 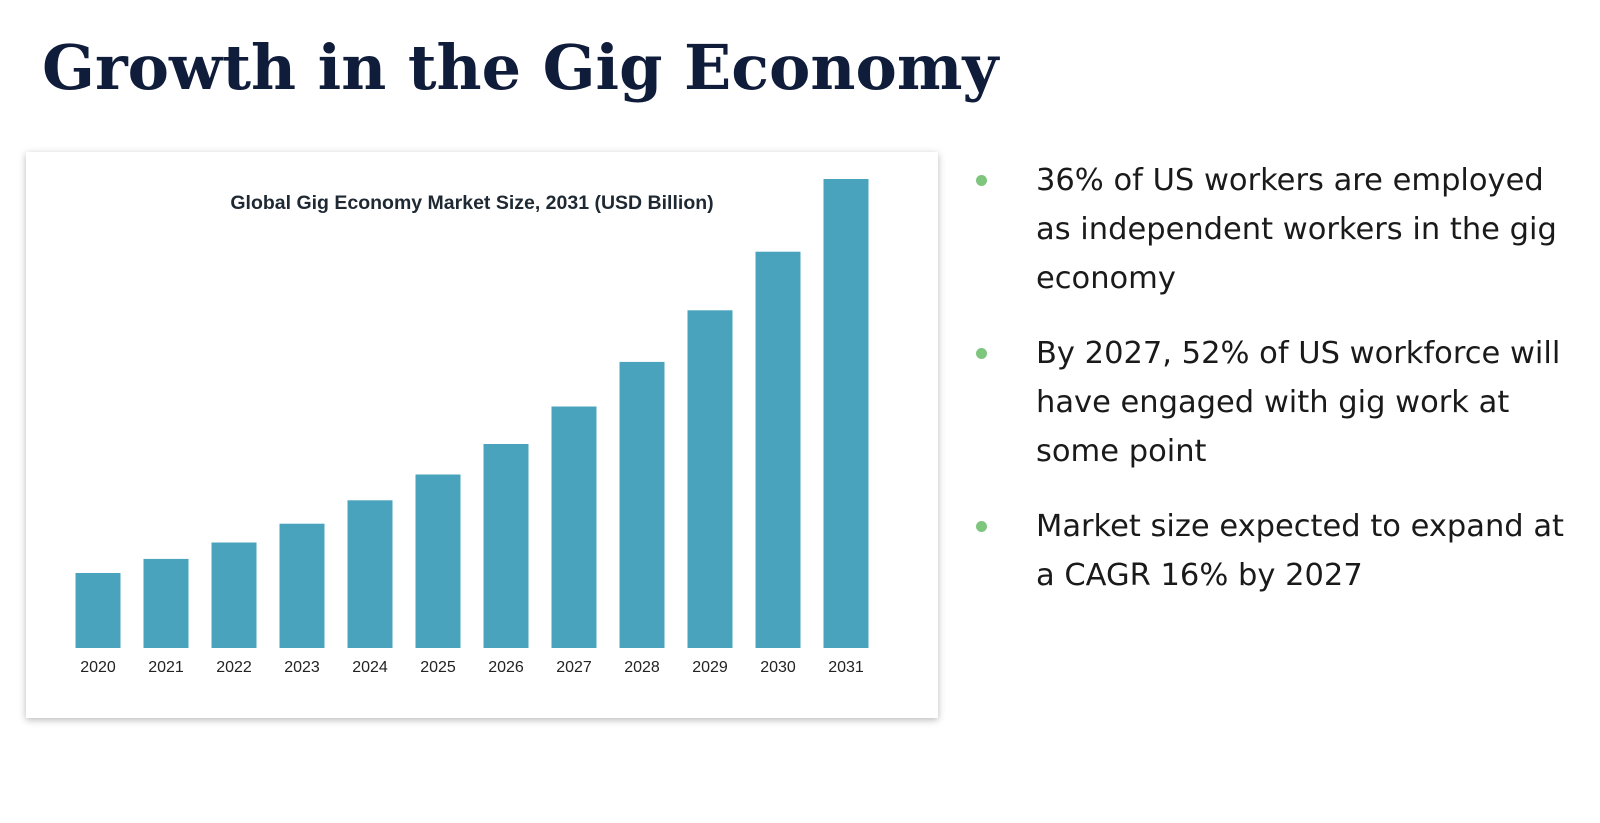 What do you see at coordinates (98, 667) in the screenshot?
I see `x-tick-label-2020: 2020` at bounding box center [98, 667].